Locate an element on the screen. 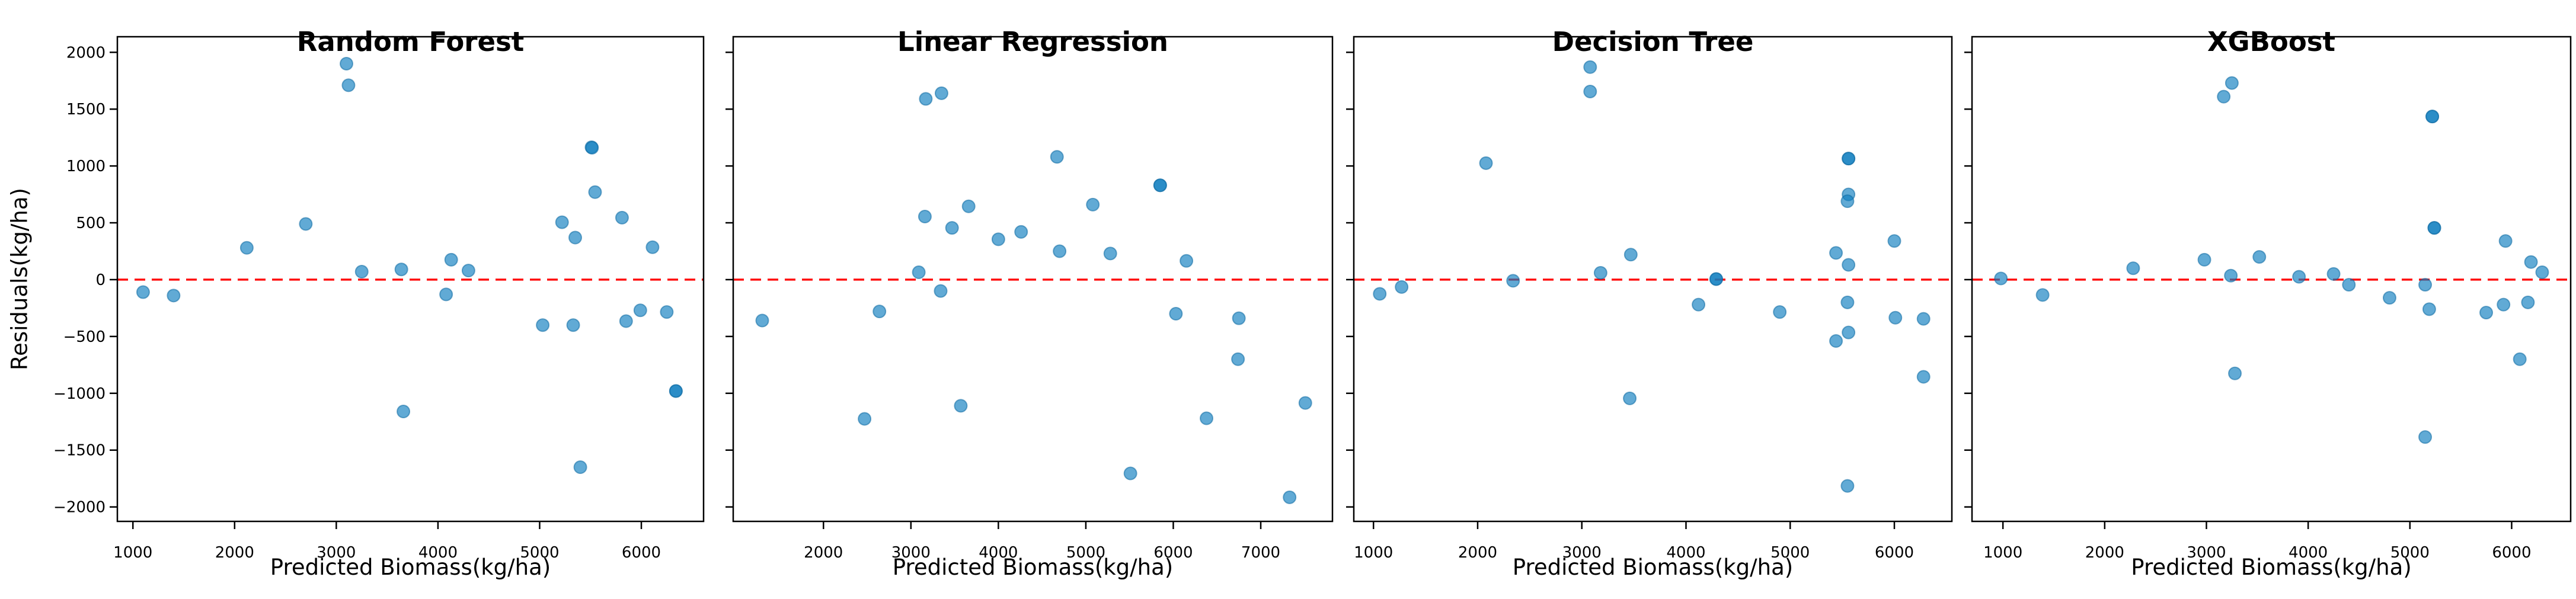 The image size is (2576, 599). panel-title-random-forest: Random Forest is located at coordinates (410, 42).